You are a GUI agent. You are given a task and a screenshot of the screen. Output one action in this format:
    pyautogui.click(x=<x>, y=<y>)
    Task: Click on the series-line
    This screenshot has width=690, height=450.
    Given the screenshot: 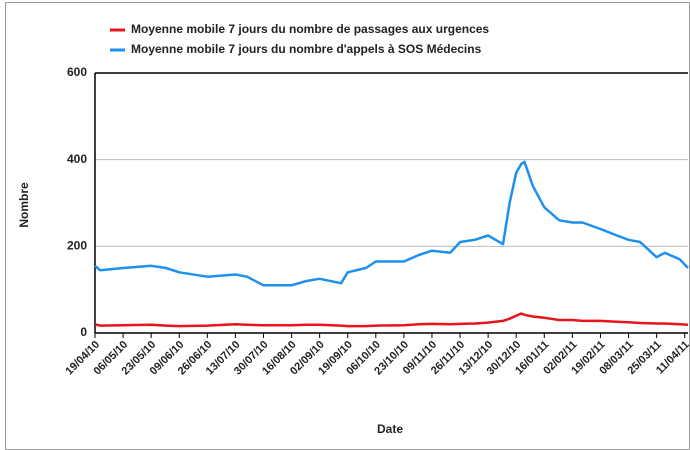 What is the action you would take?
    pyautogui.click(x=391, y=320)
    